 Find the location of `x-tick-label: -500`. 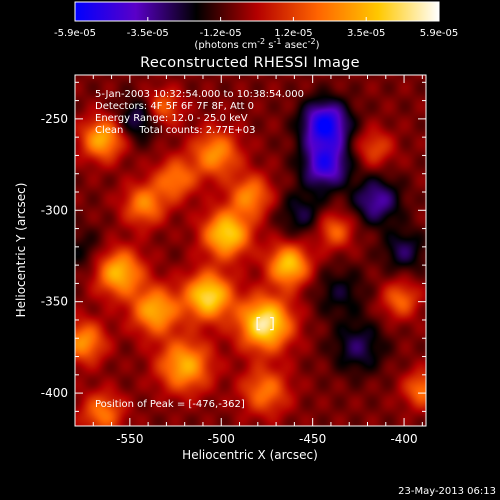

x-tick-label: -500 is located at coordinates (221, 439).